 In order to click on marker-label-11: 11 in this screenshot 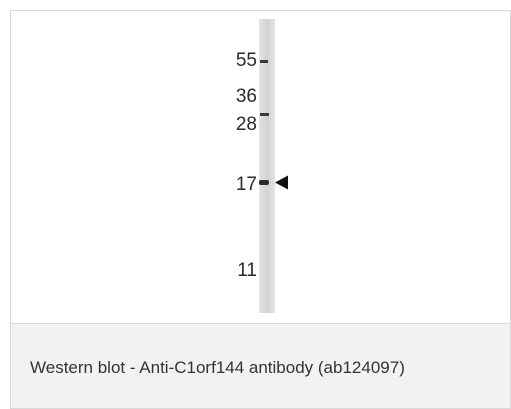, I will do `click(247, 270)`.